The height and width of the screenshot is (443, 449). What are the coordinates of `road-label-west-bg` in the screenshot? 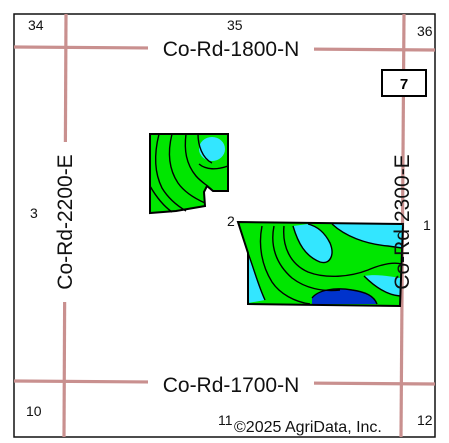 It's located at (64, 222).